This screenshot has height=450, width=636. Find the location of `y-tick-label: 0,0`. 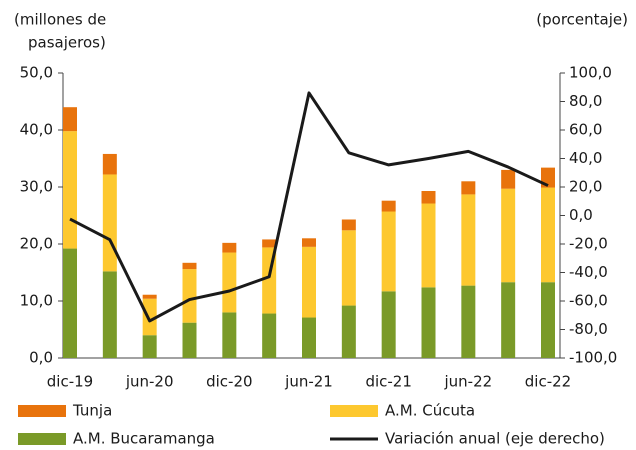

y-tick-label: 0,0 is located at coordinates (41, 358).